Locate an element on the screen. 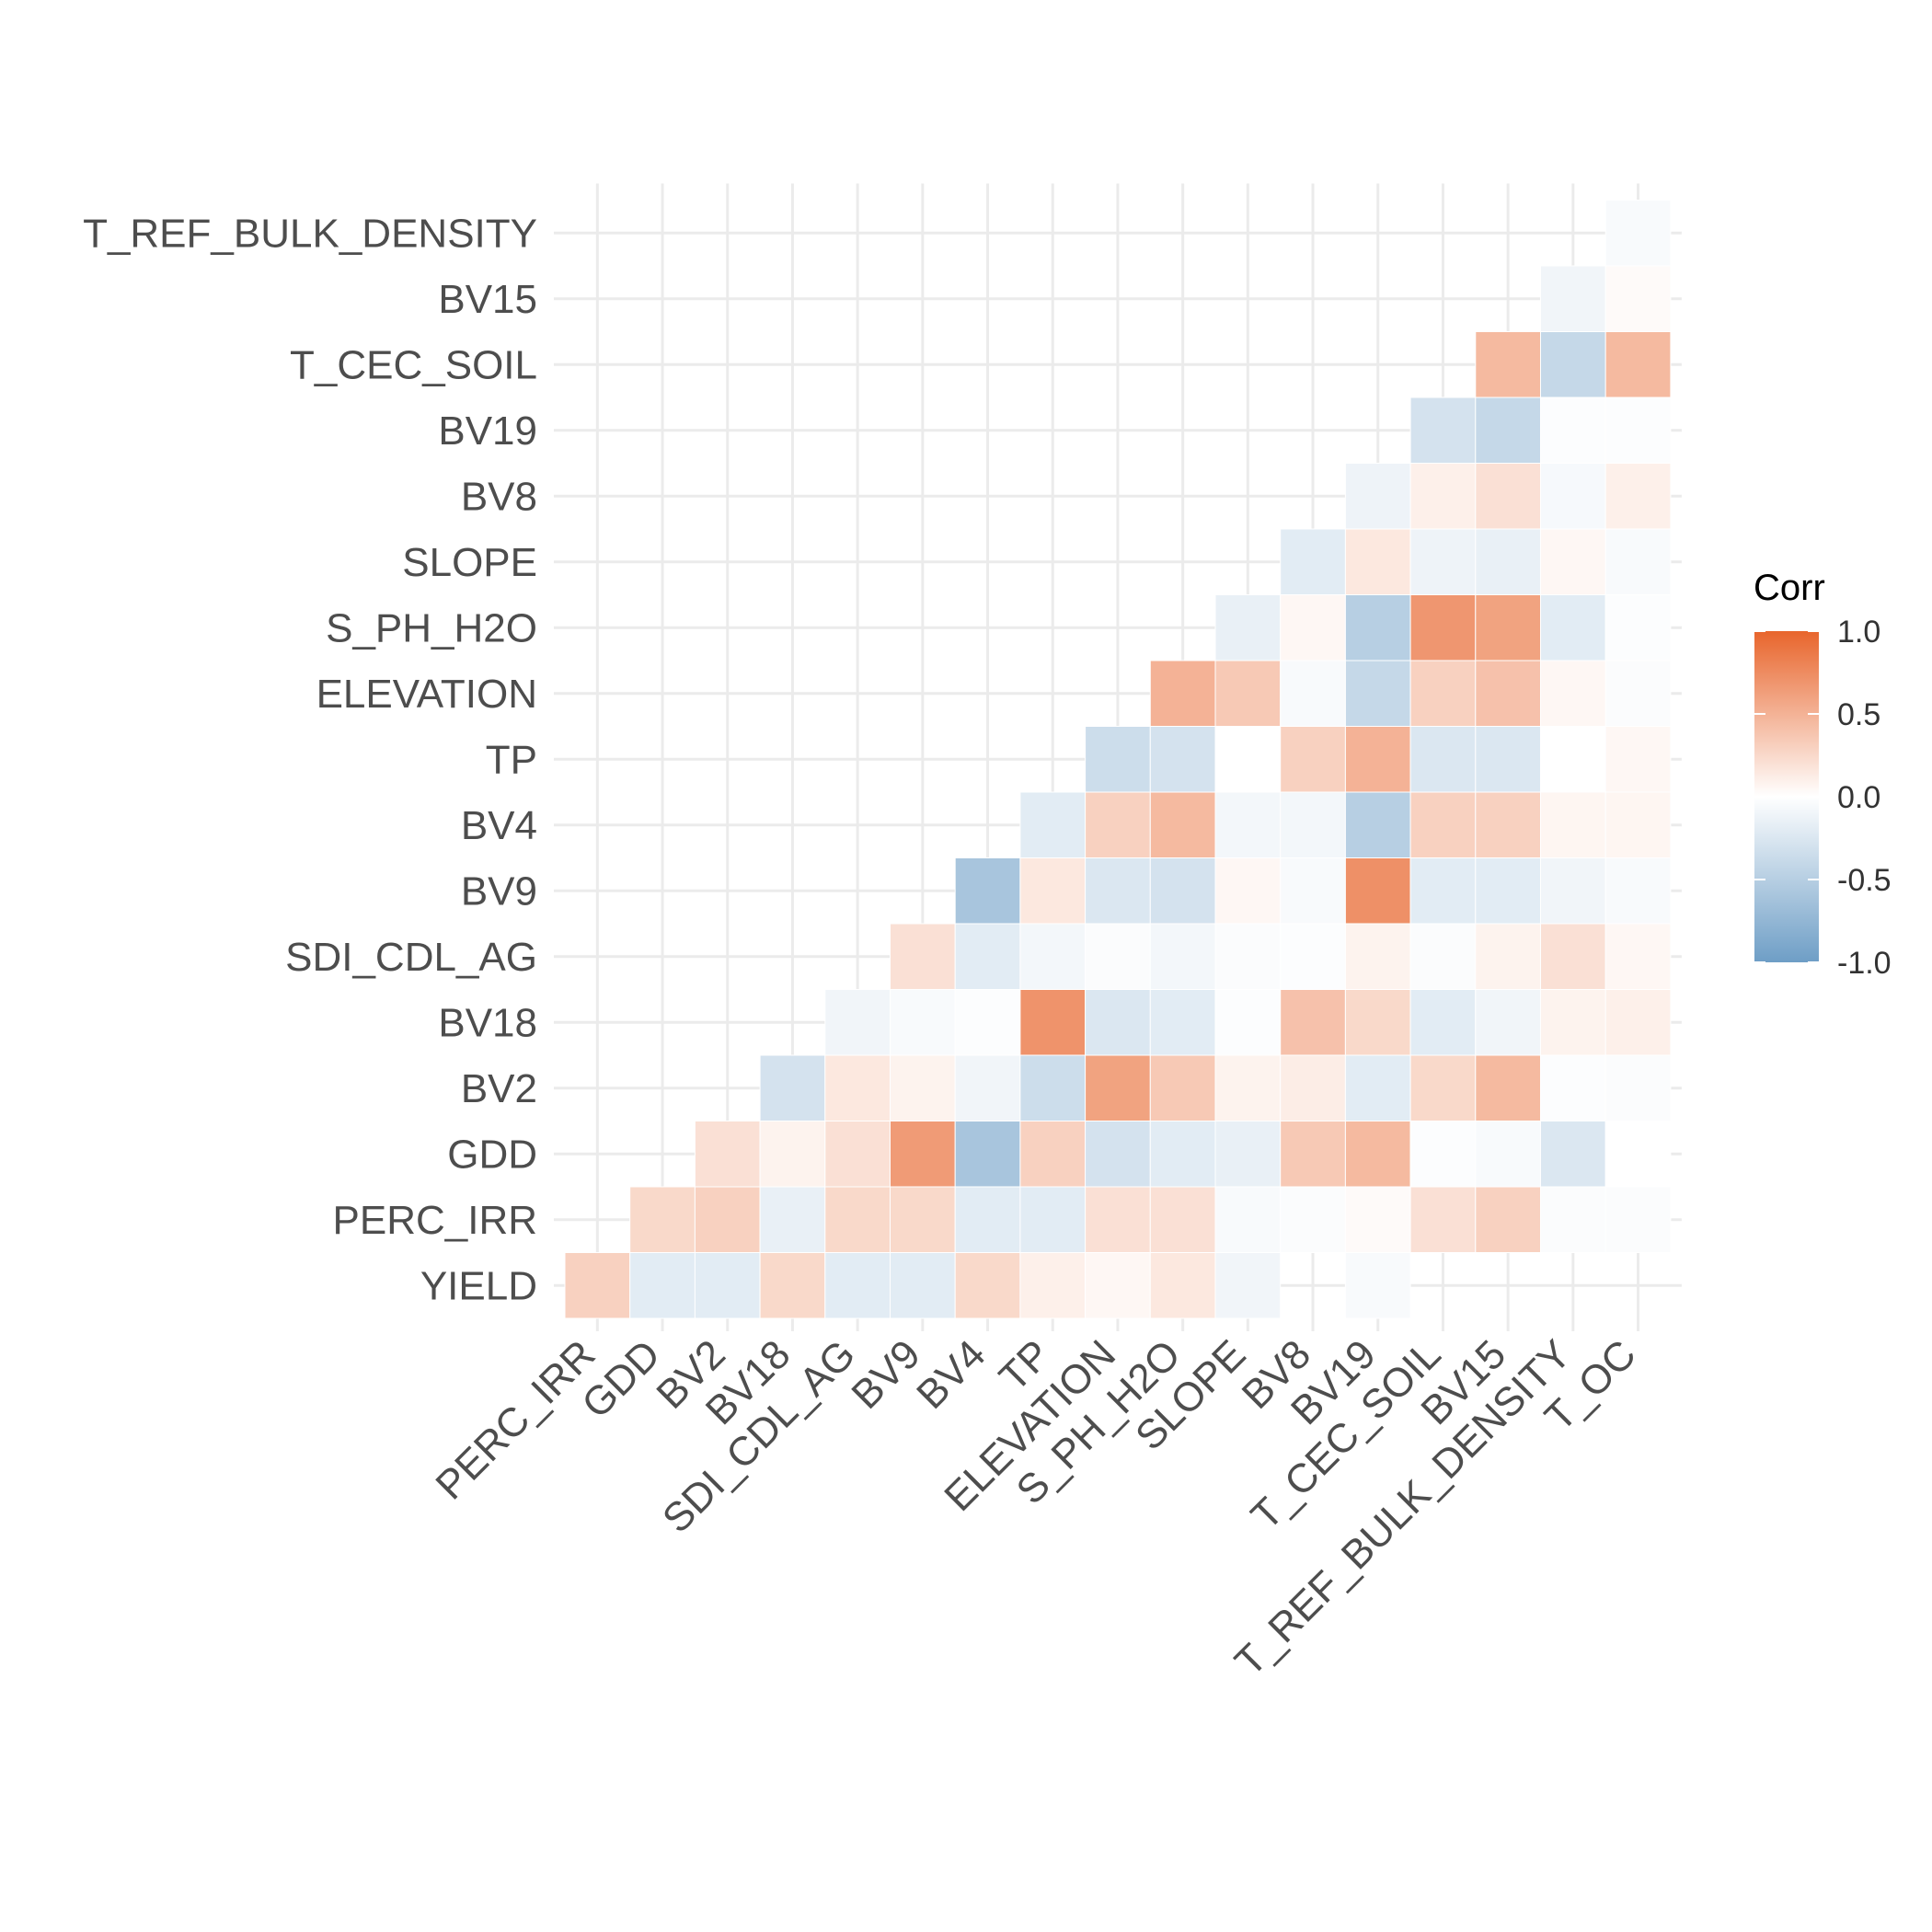  x-tick-label: BV4 is located at coordinates (951, 1374).